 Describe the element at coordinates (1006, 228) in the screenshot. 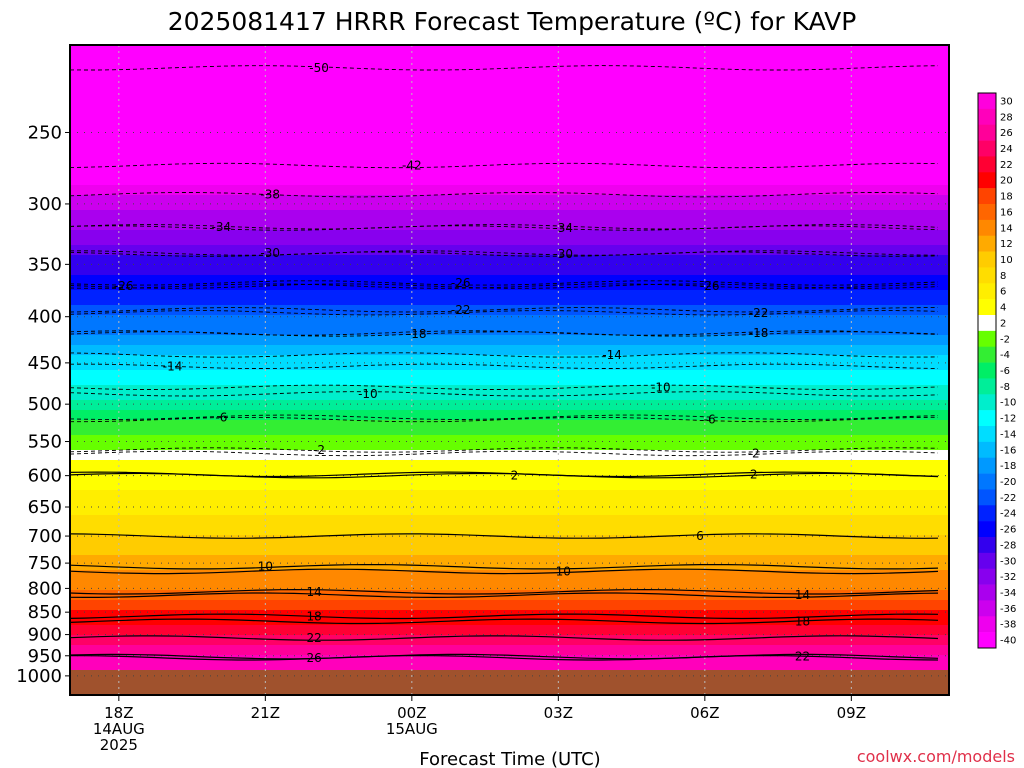

I see `colorbar-label: 14` at that location.